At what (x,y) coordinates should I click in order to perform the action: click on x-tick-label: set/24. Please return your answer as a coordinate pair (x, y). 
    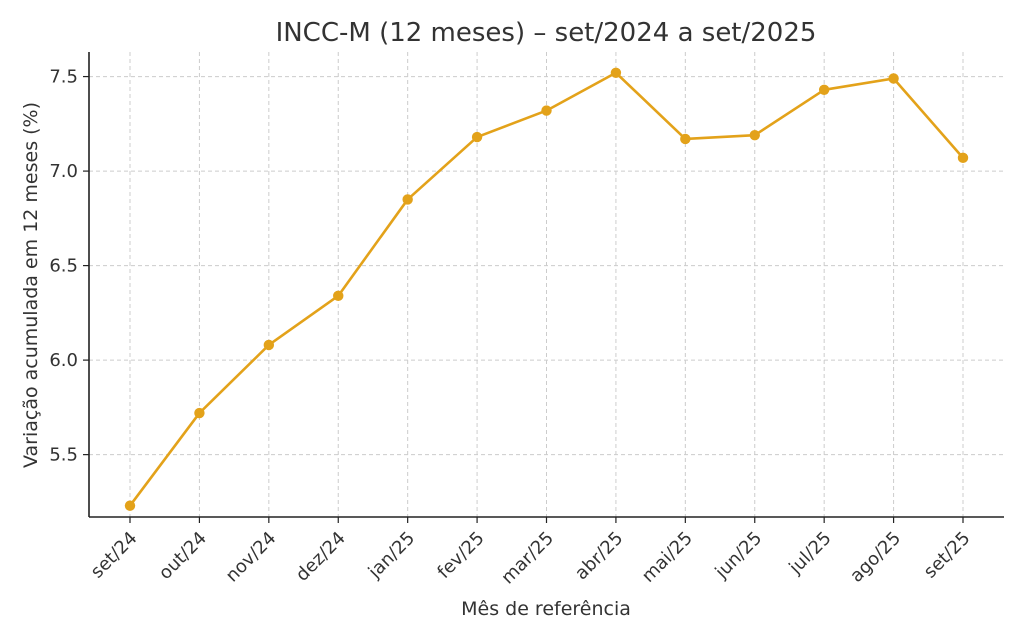
    Looking at the image, I should click on (114, 555).